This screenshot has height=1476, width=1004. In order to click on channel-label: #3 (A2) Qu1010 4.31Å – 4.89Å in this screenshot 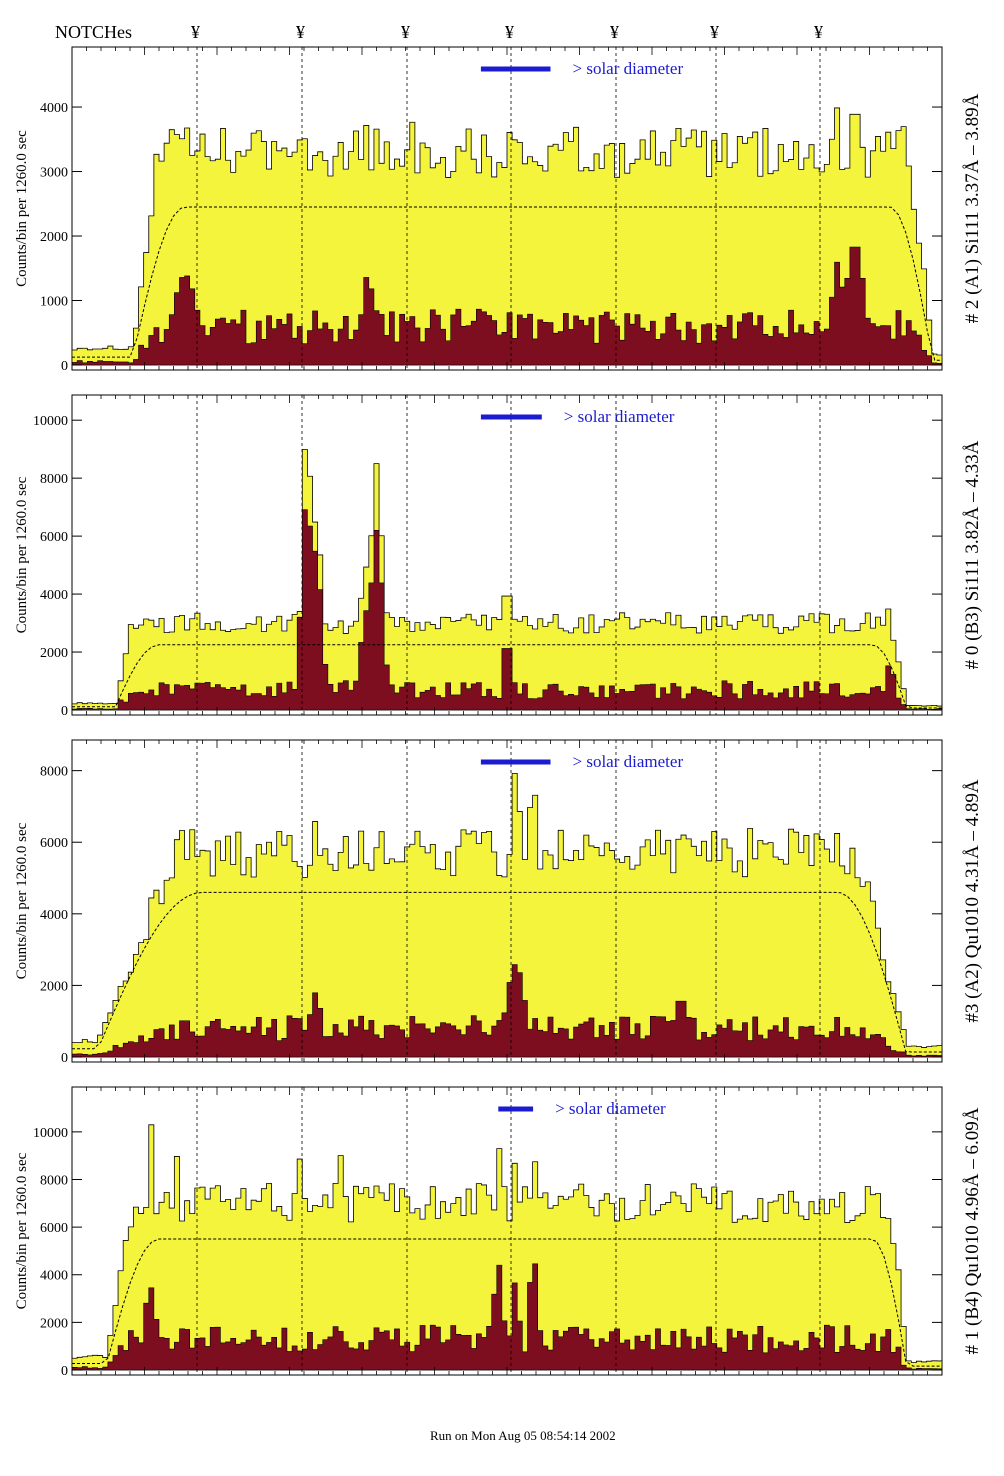, I will do `click(972, 901)`.